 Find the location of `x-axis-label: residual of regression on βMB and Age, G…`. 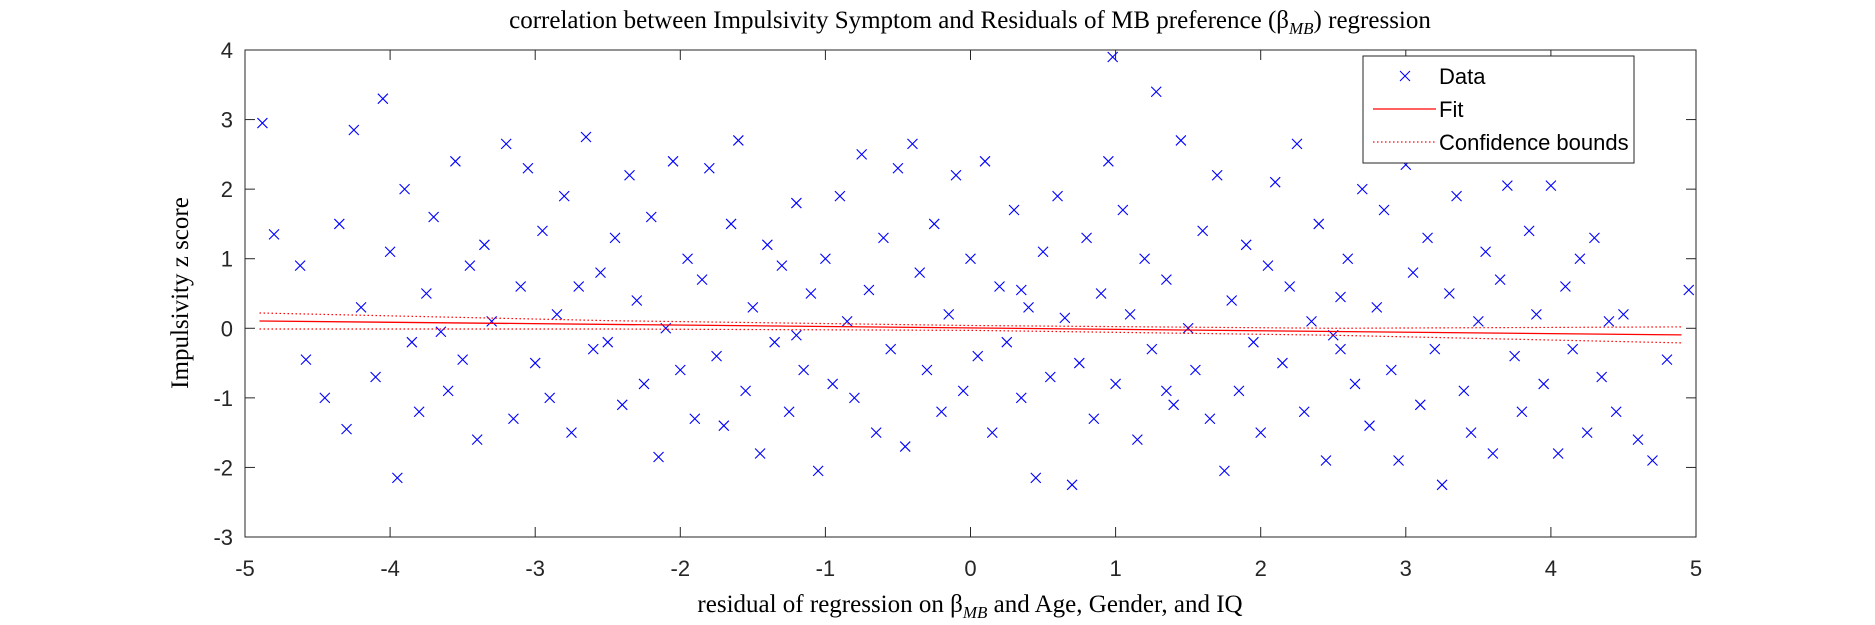

x-axis-label: residual of regression on βMB and Age, G… is located at coordinates (969, 606).